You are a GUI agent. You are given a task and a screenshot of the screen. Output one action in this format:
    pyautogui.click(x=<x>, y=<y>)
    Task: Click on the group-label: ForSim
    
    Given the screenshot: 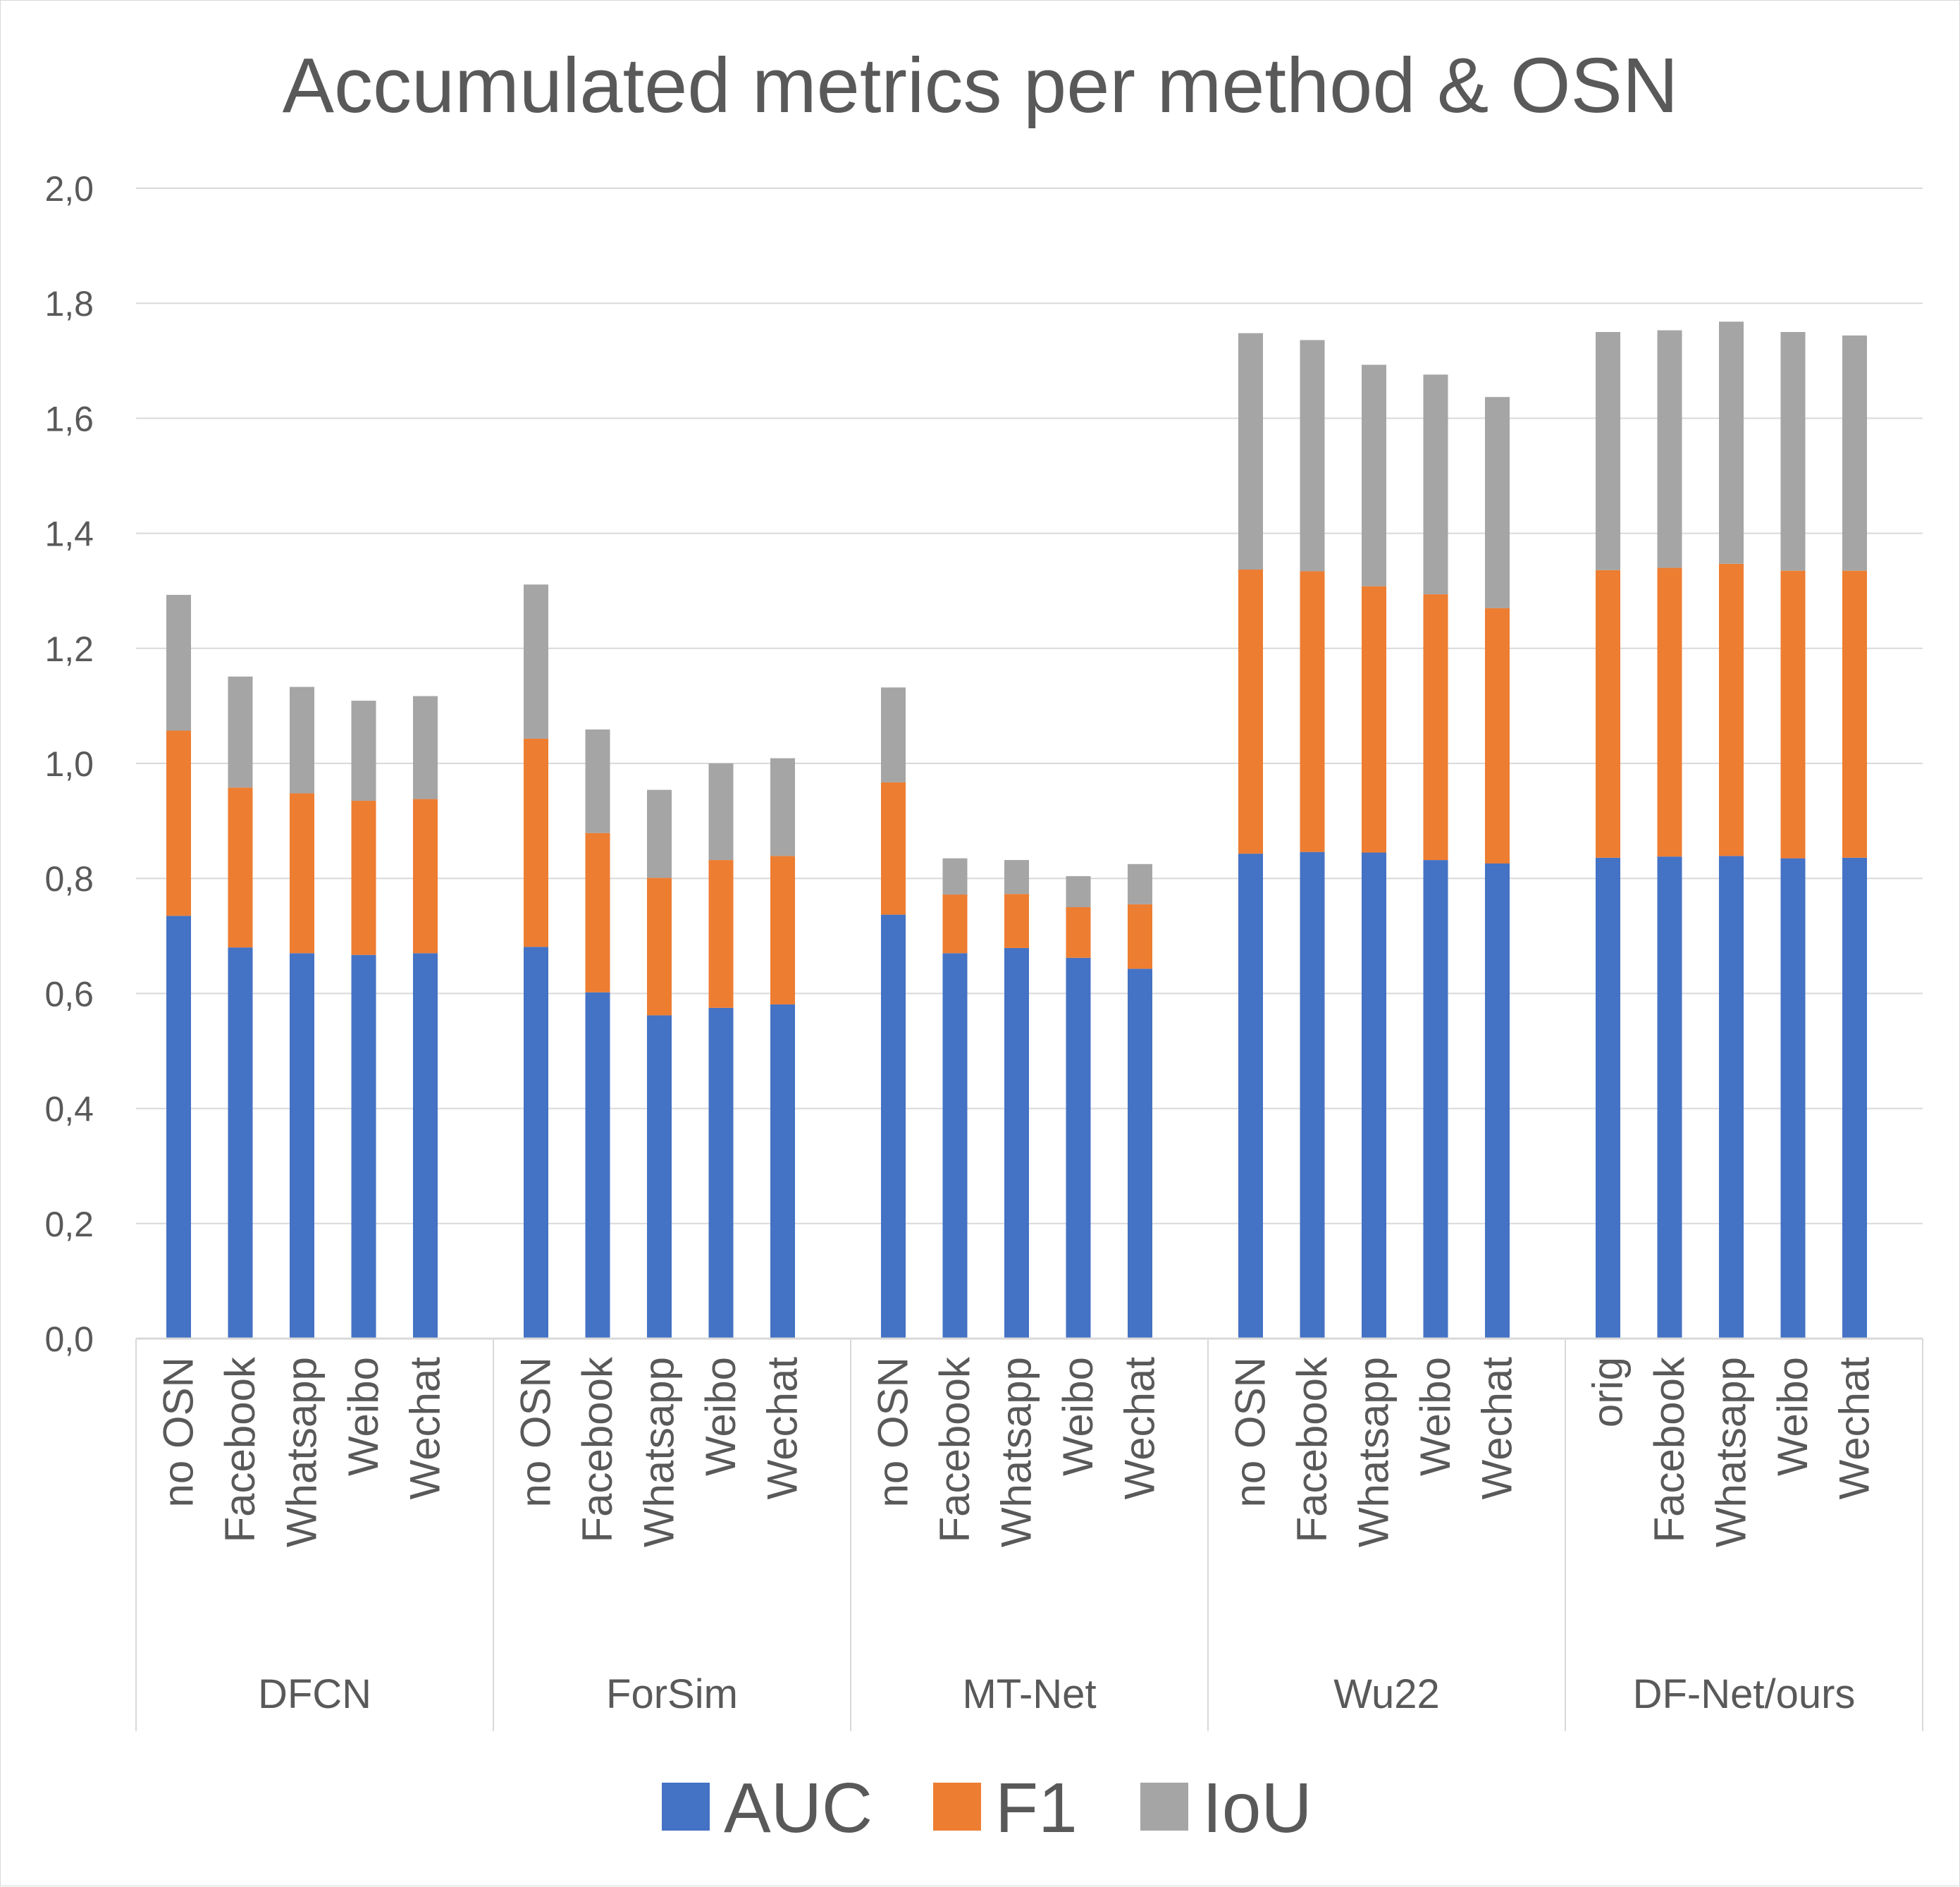 What is the action you would take?
    pyautogui.click(x=672, y=1694)
    